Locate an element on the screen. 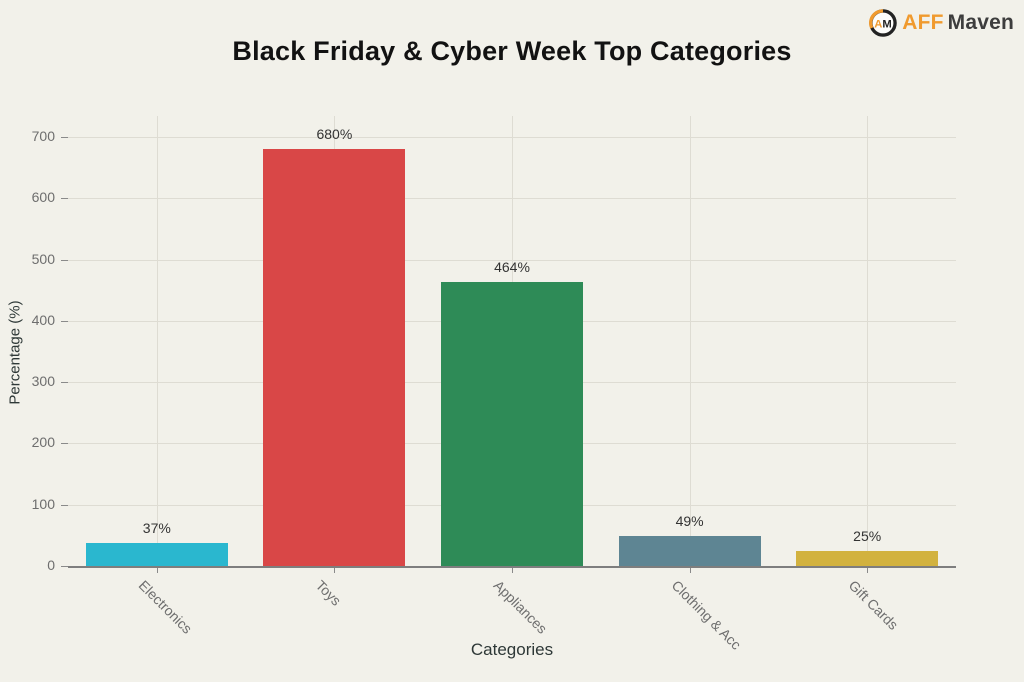 The image size is (1024, 682). chart-title: Black Friday & Cyber Week Top Categories is located at coordinates (512, 51).